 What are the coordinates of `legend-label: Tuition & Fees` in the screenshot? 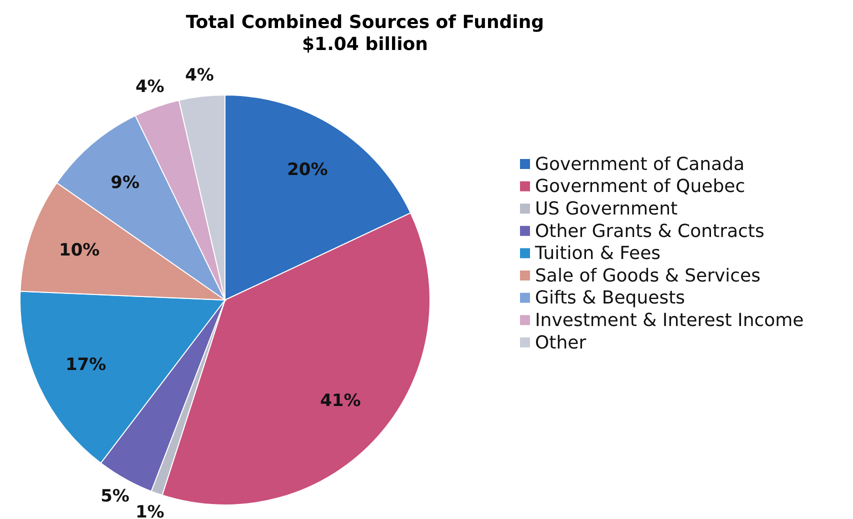 It's located at (597, 253).